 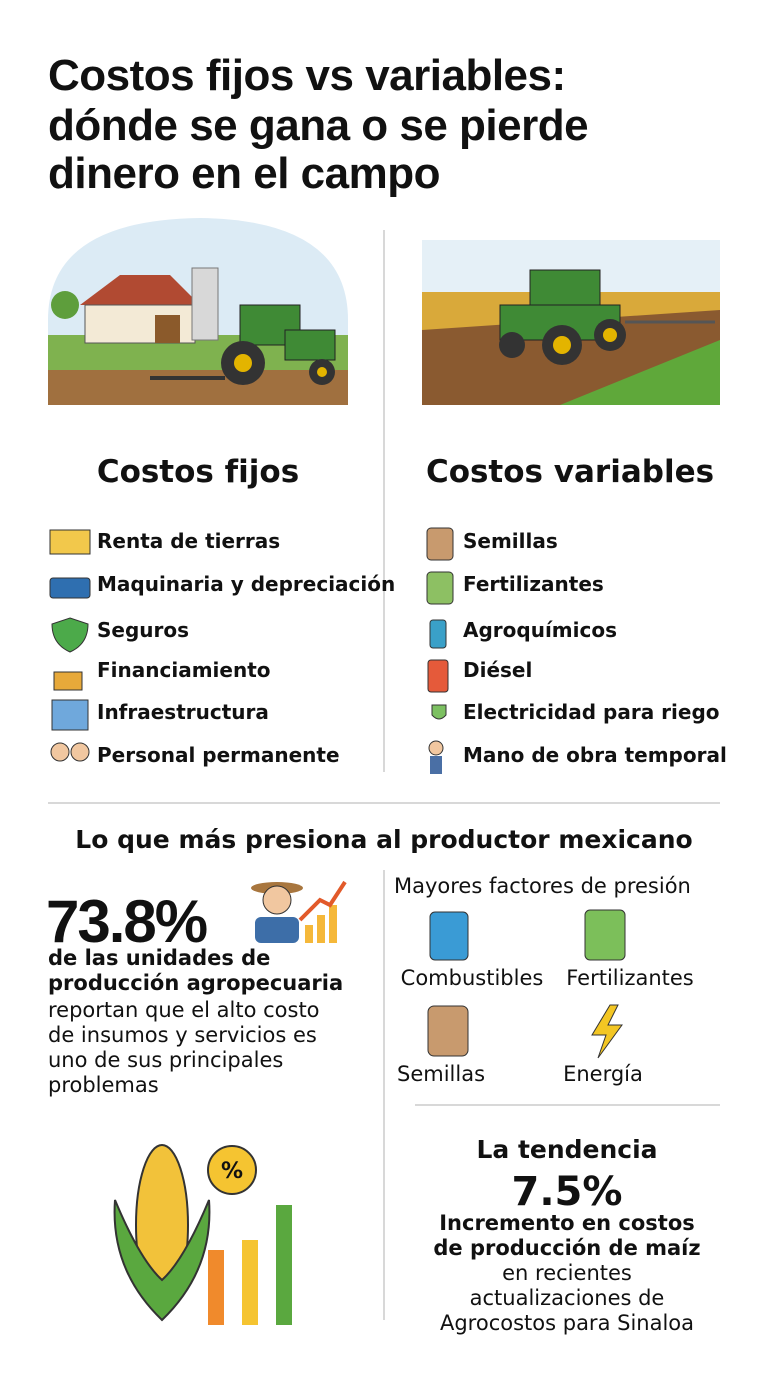 I want to click on variable-item: Agroquímicos, so click(x=540, y=630).